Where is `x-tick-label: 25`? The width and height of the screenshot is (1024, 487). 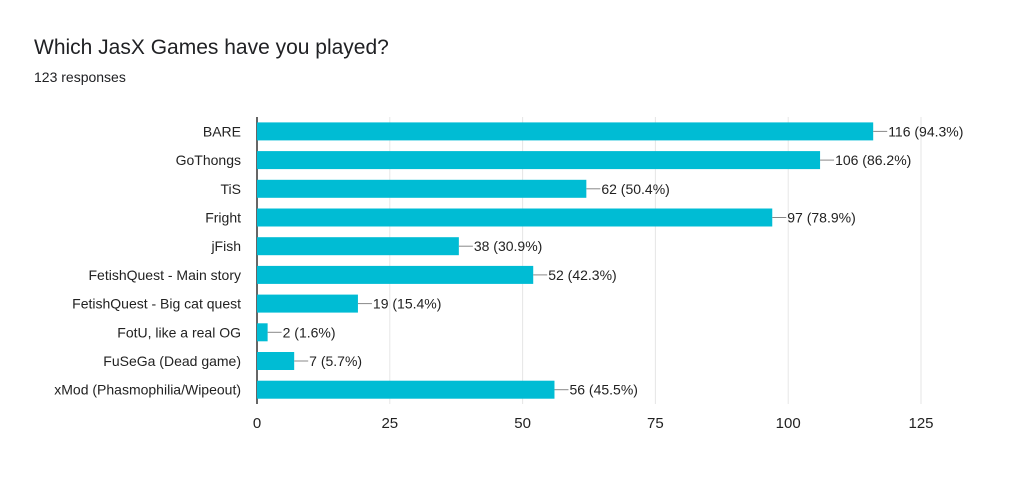
x-tick-label: 25 is located at coordinates (389, 423).